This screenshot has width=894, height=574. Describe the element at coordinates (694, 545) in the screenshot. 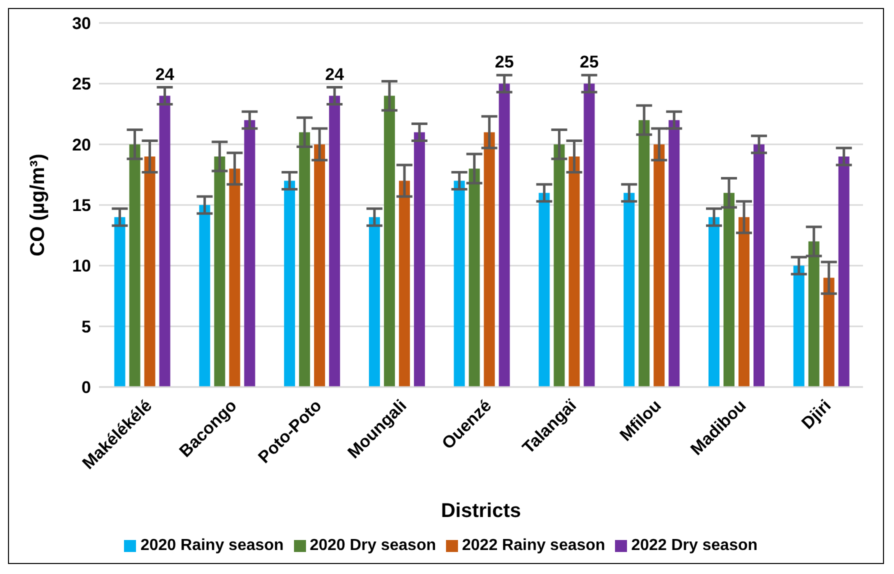

I see `legend-label: 2022 Dry season` at that location.